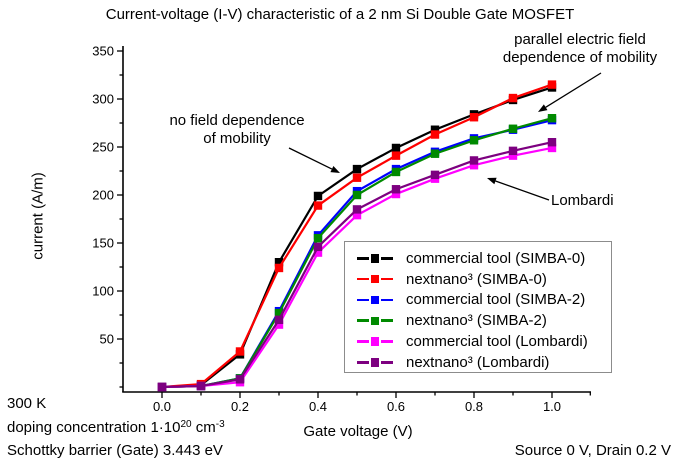 The height and width of the screenshot is (472, 680). What do you see at coordinates (474, 406) in the screenshot?
I see `svg-text: 0.8` at bounding box center [474, 406].